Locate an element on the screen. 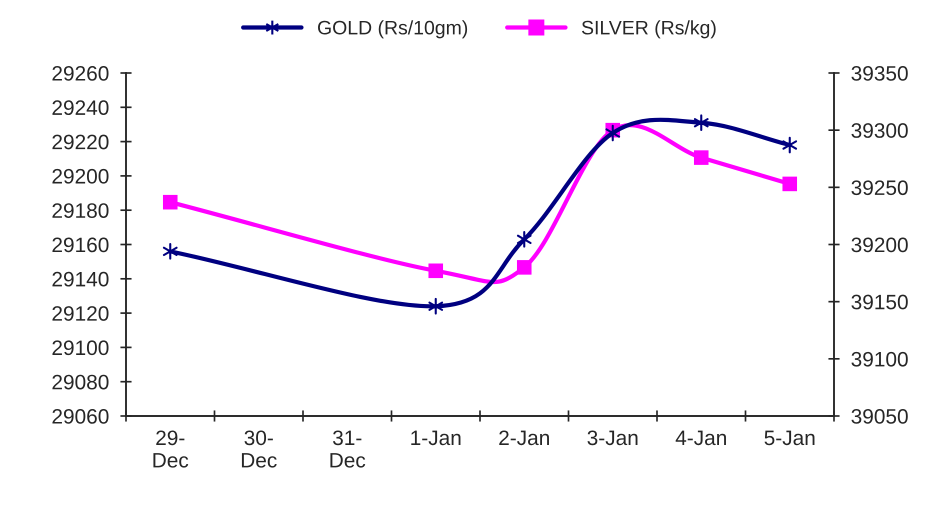 The height and width of the screenshot is (511, 950). x-tick-label: 31-Dec is located at coordinates (348, 449).